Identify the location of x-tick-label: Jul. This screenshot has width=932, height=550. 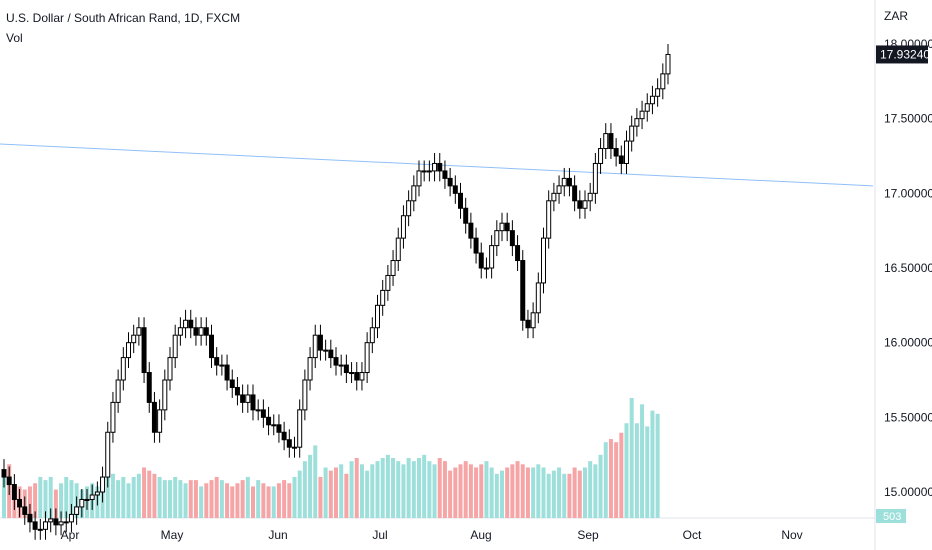
(379, 535).